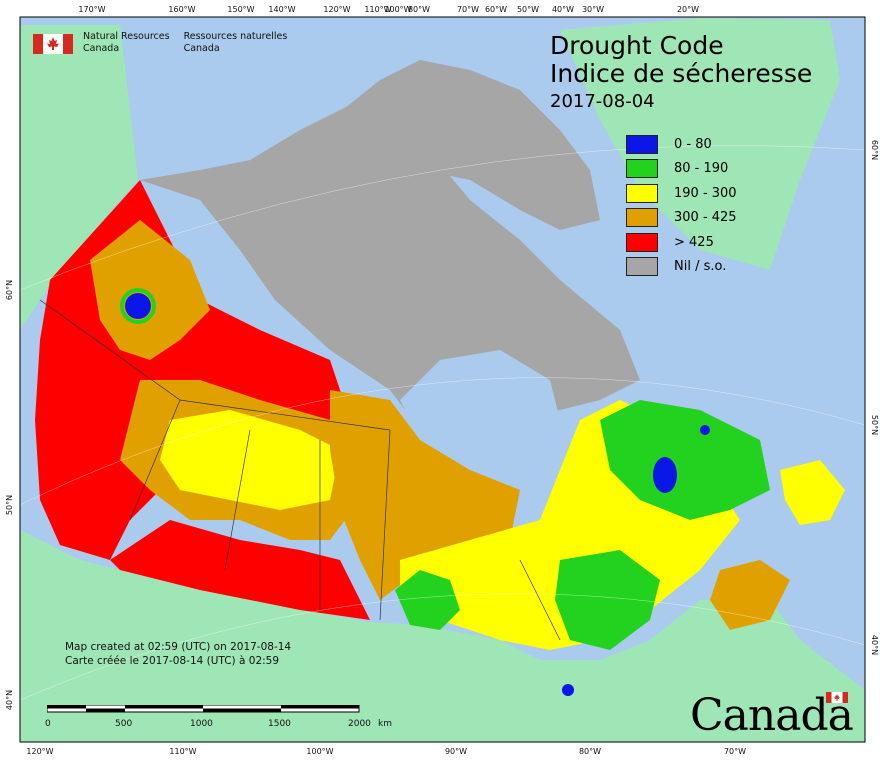  What do you see at coordinates (39, 751) in the screenshot?
I see `graticule-bottom-label: 120°W` at bounding box center [39, 751].